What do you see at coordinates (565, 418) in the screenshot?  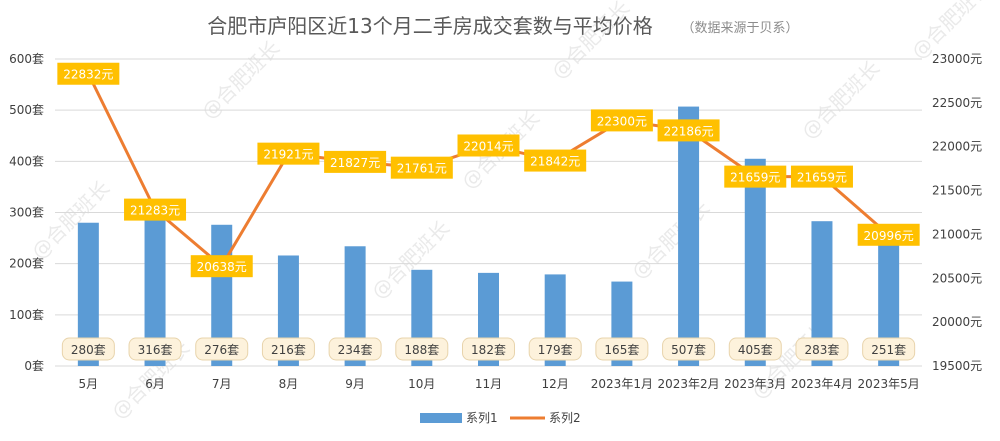 I see `legend-label-series-2: 系列2` at bounding box center [565, 418].